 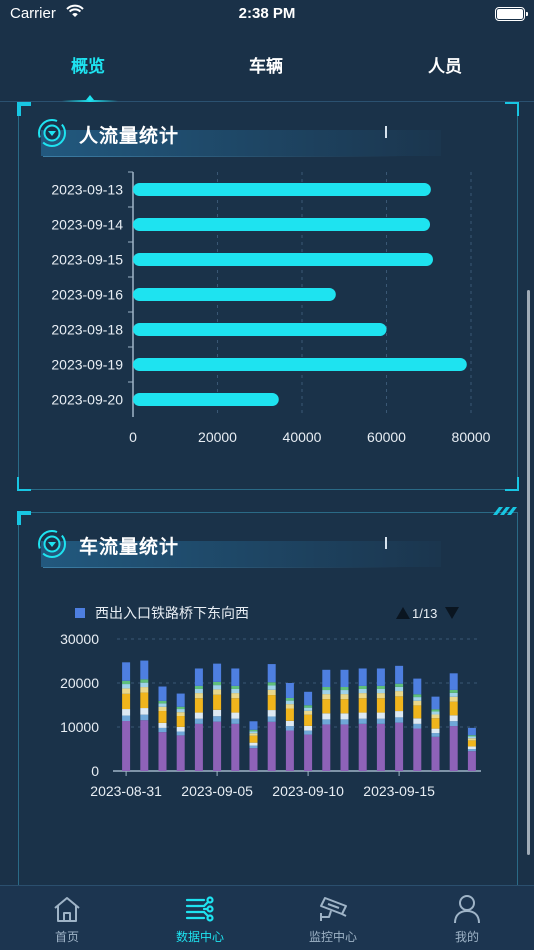 What do you see at coordinates (445, 67) in the screenshot?
I see `tab-personnel: 人员` at bounding box center [445, 67].